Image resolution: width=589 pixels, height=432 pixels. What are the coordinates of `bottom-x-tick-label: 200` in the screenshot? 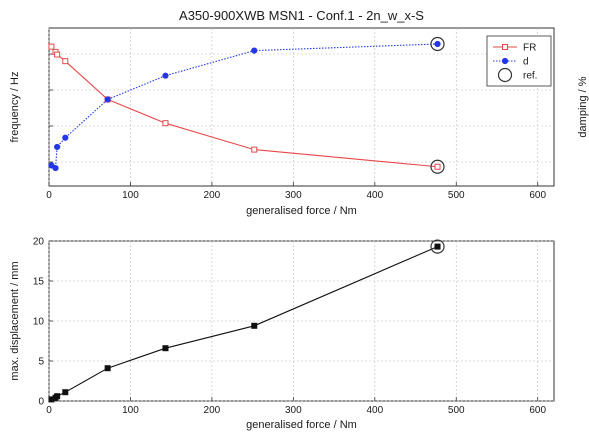 It's located at (212, 410).